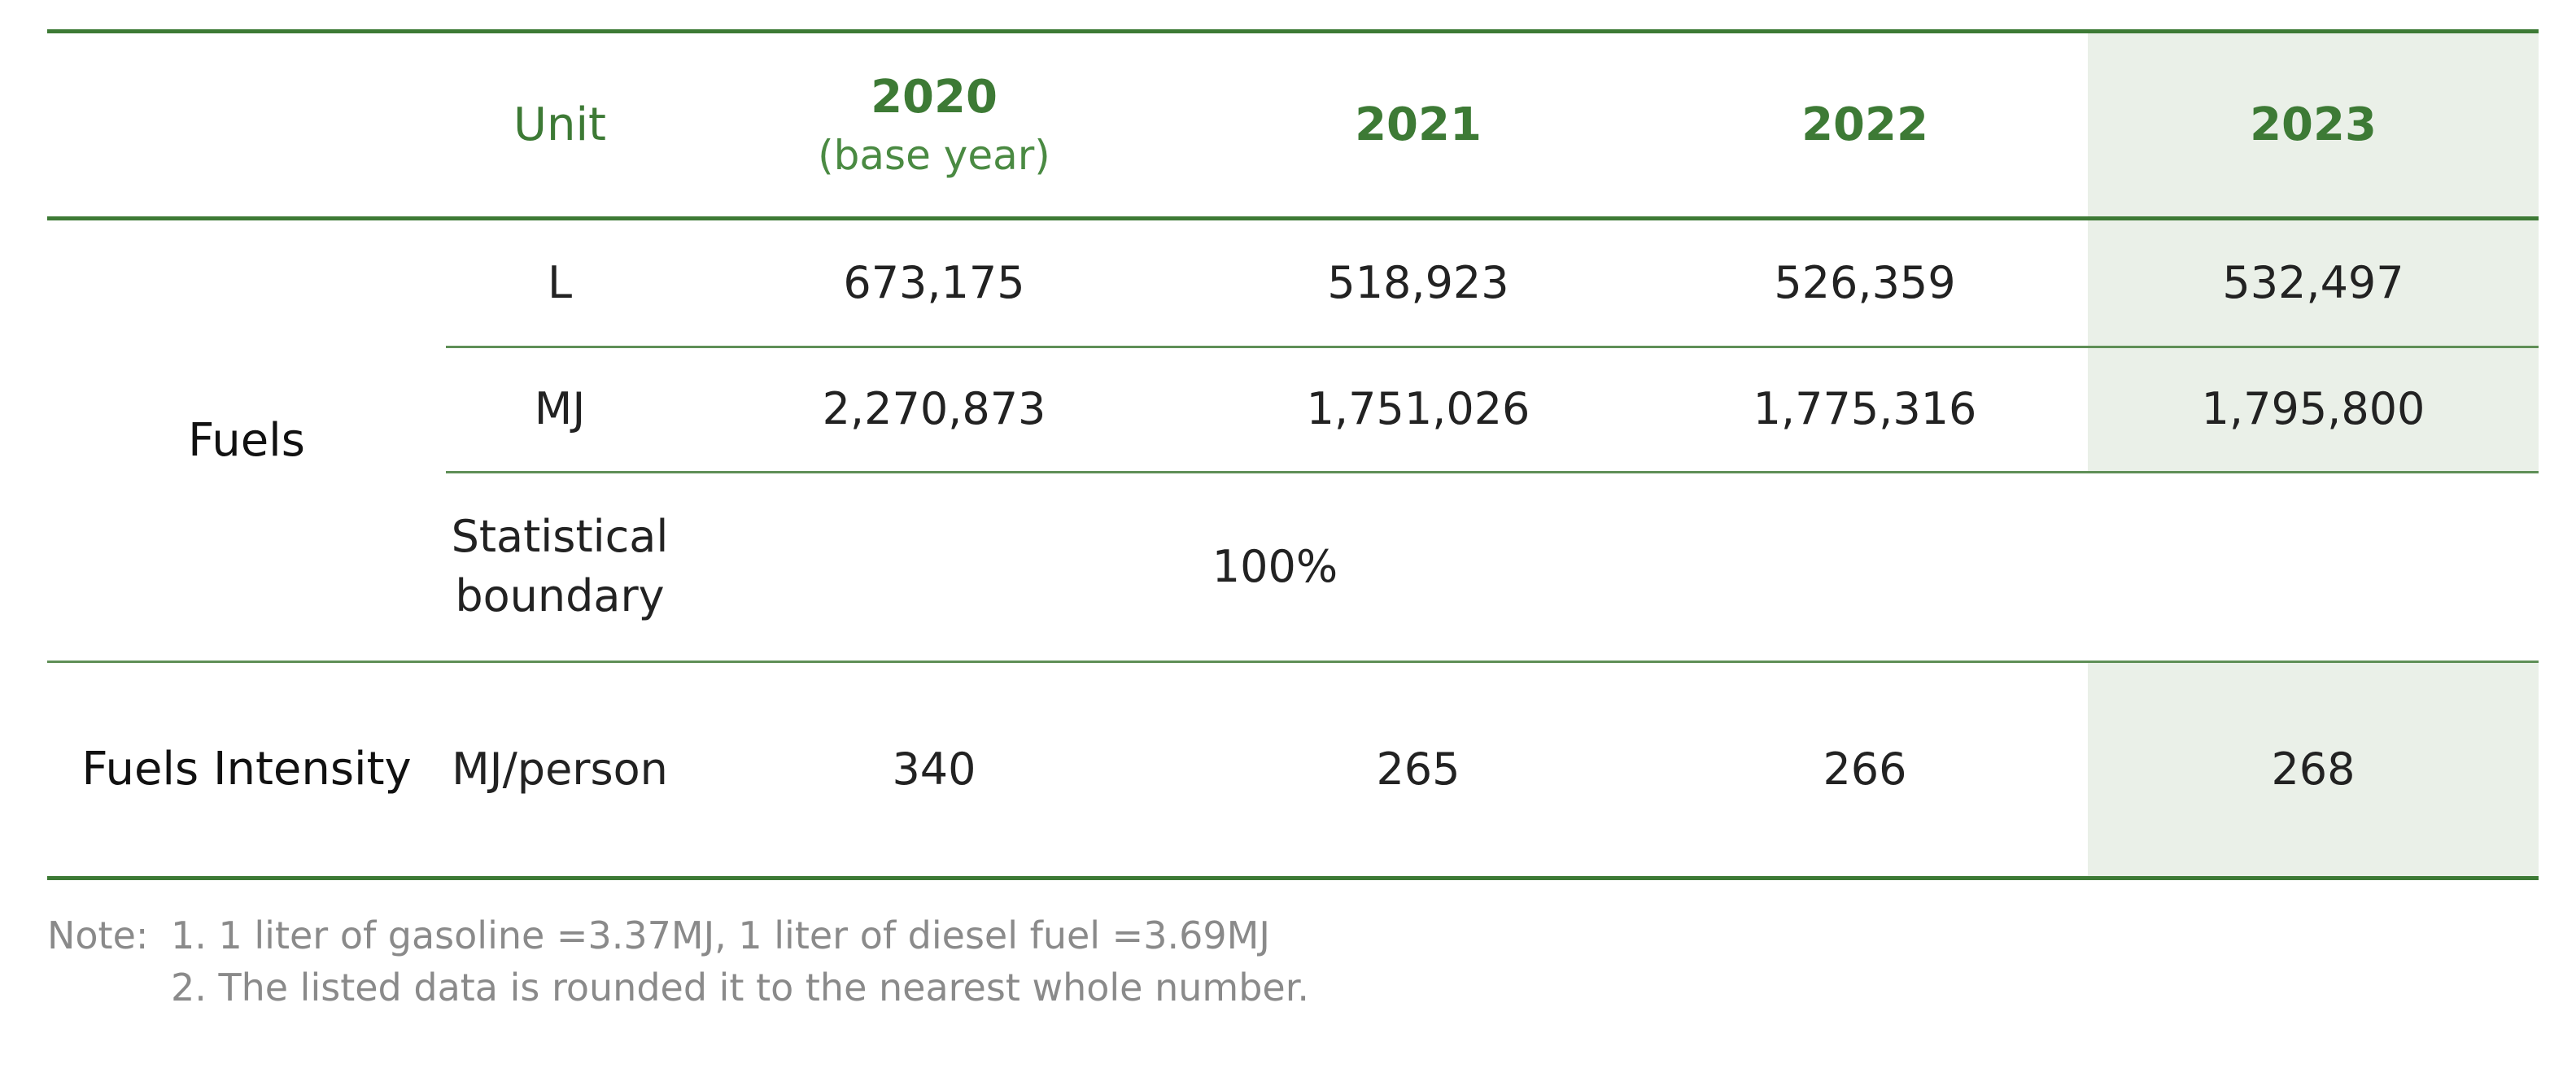 The width and height of the screenshot is (2576, 1077). I want to click on value-intensity-2023: 268, so click(2313, 769).